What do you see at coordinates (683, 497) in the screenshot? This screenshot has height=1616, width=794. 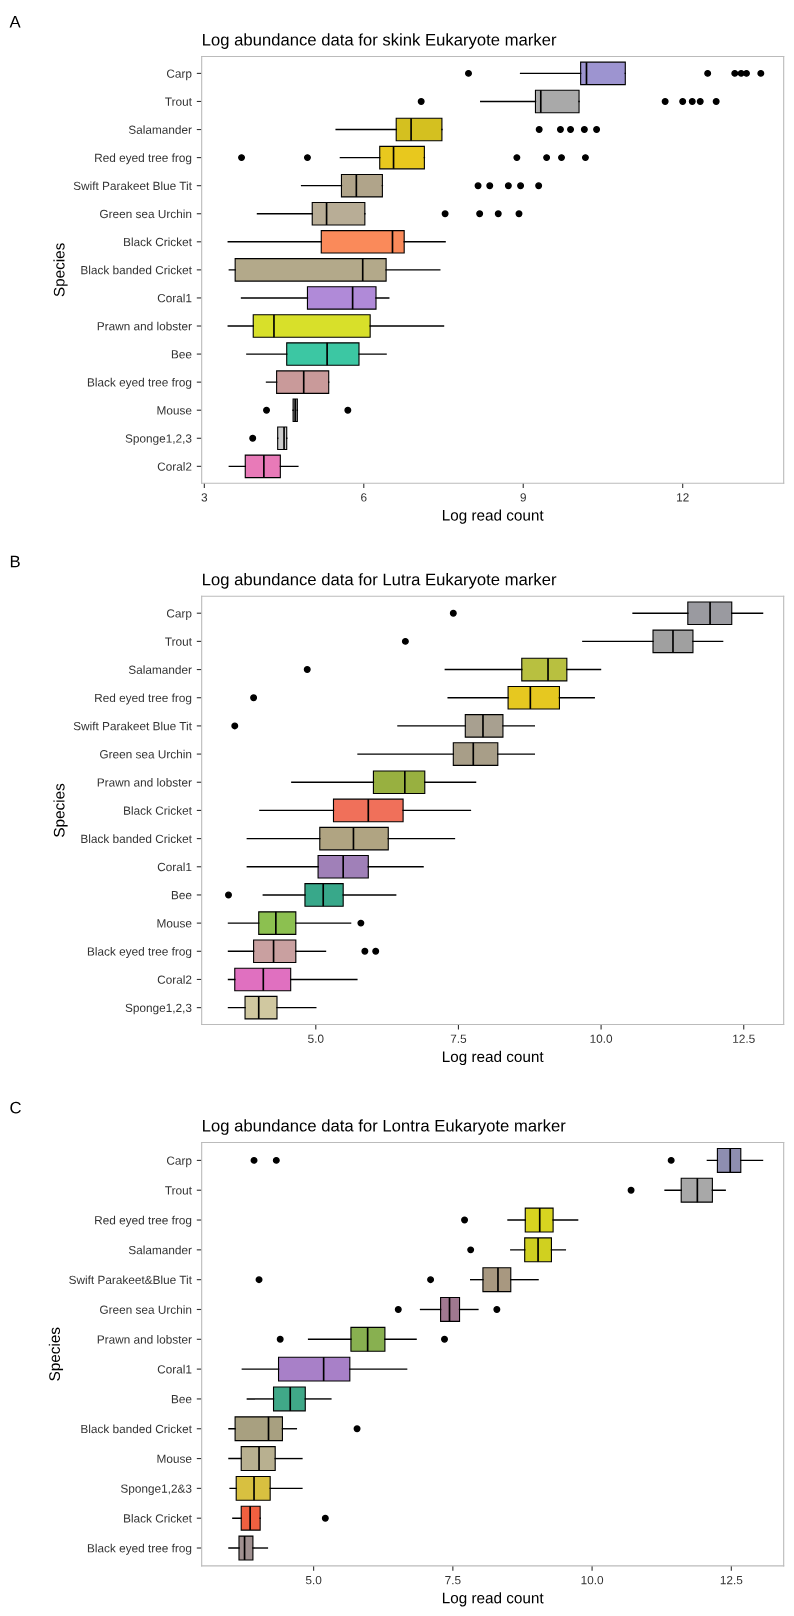 I see `x-tick-label: 12` at bounding box center [683, 497].